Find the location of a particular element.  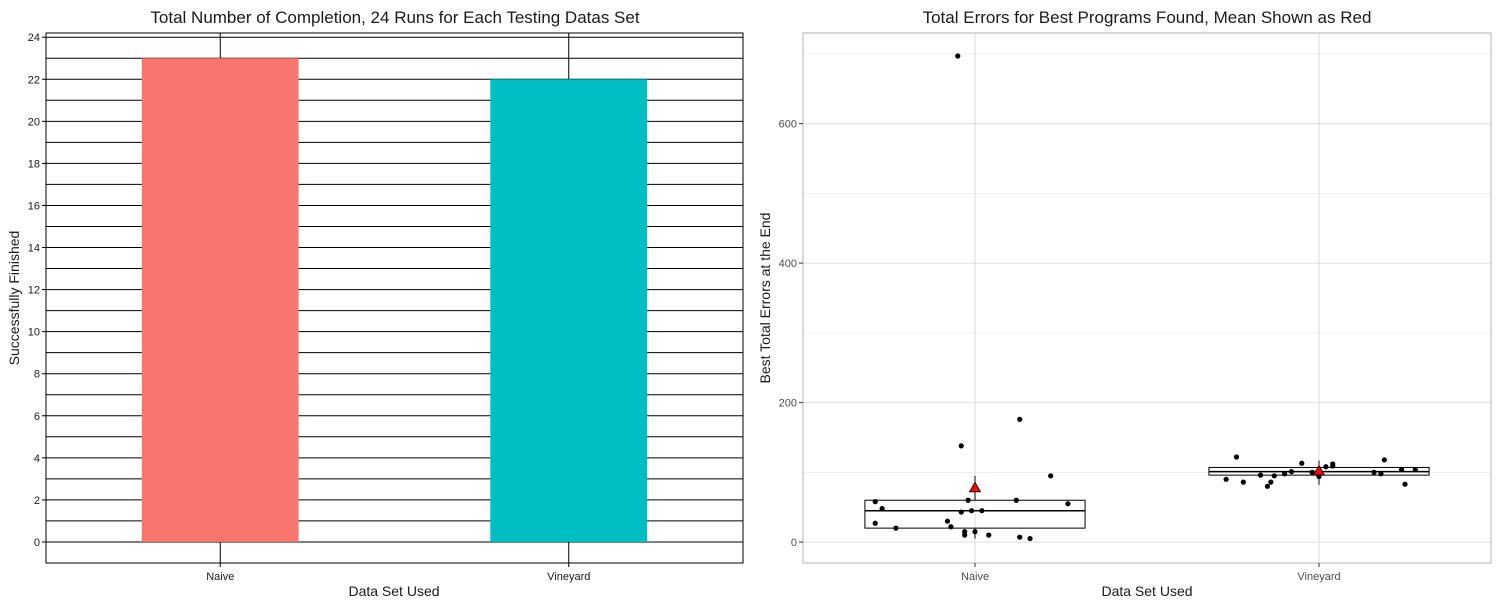

box-plot-means is located at coordinates (1147, 478).